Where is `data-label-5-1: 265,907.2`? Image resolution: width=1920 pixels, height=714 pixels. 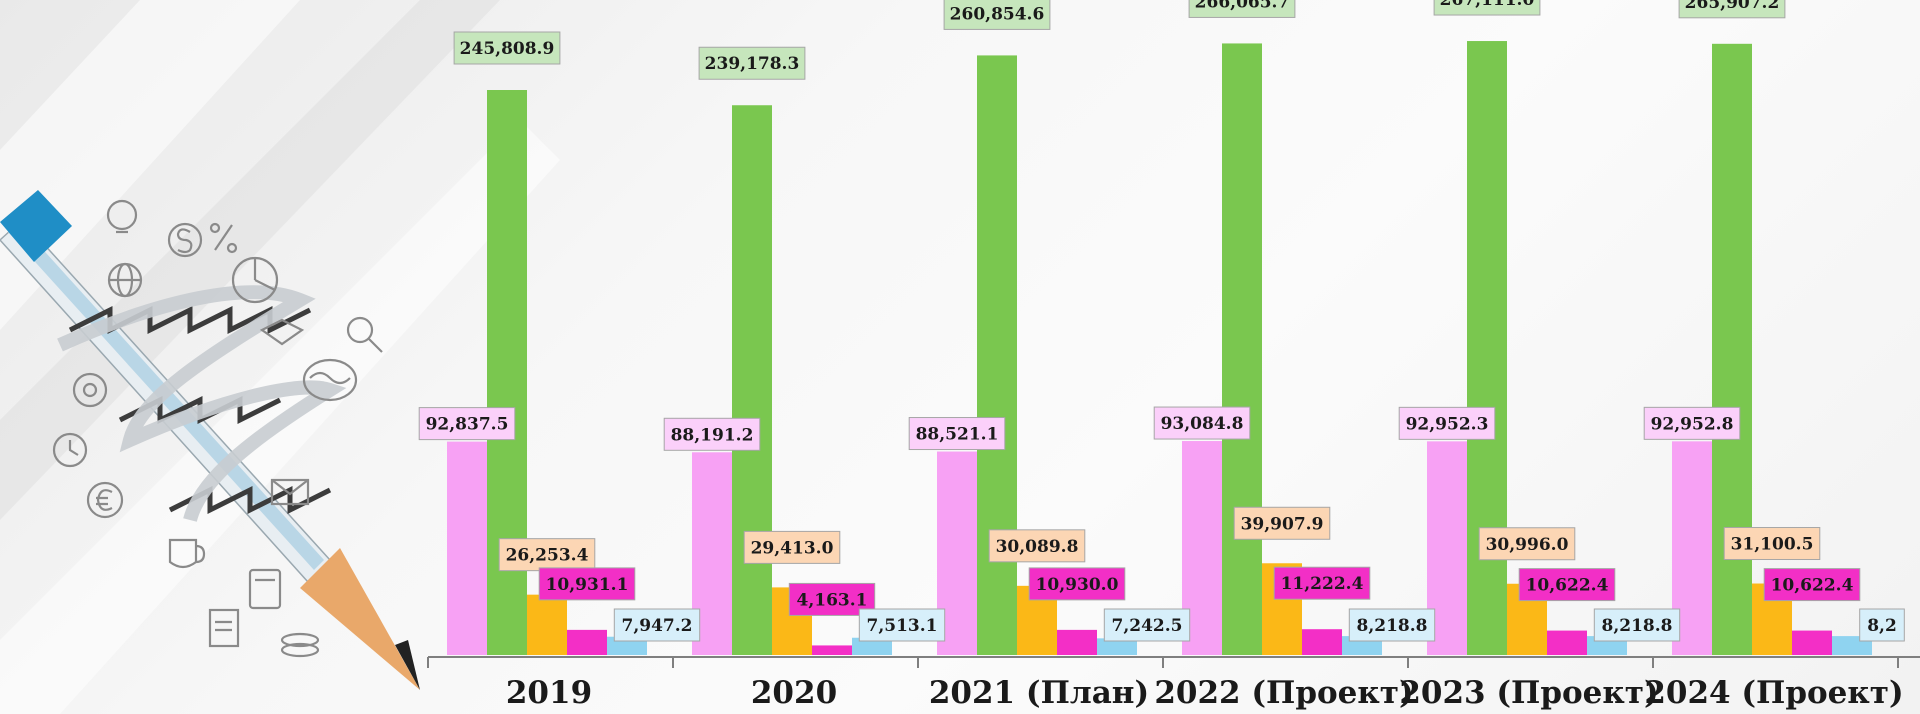 data-label-5-1: 265,907.2 is located at coordinates (1732, 9).